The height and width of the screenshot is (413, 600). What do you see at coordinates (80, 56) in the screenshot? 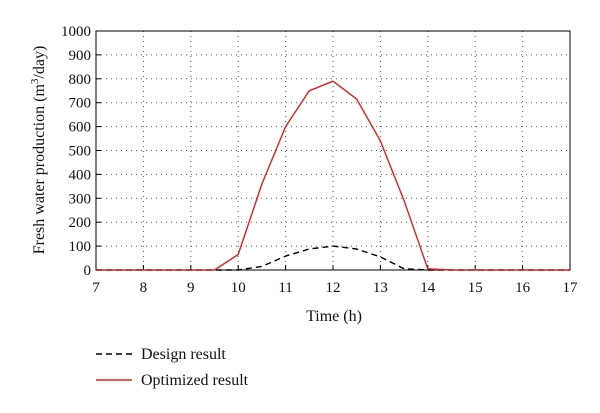
I see `y-tick-label: 900` at bounding box center [80, 56].